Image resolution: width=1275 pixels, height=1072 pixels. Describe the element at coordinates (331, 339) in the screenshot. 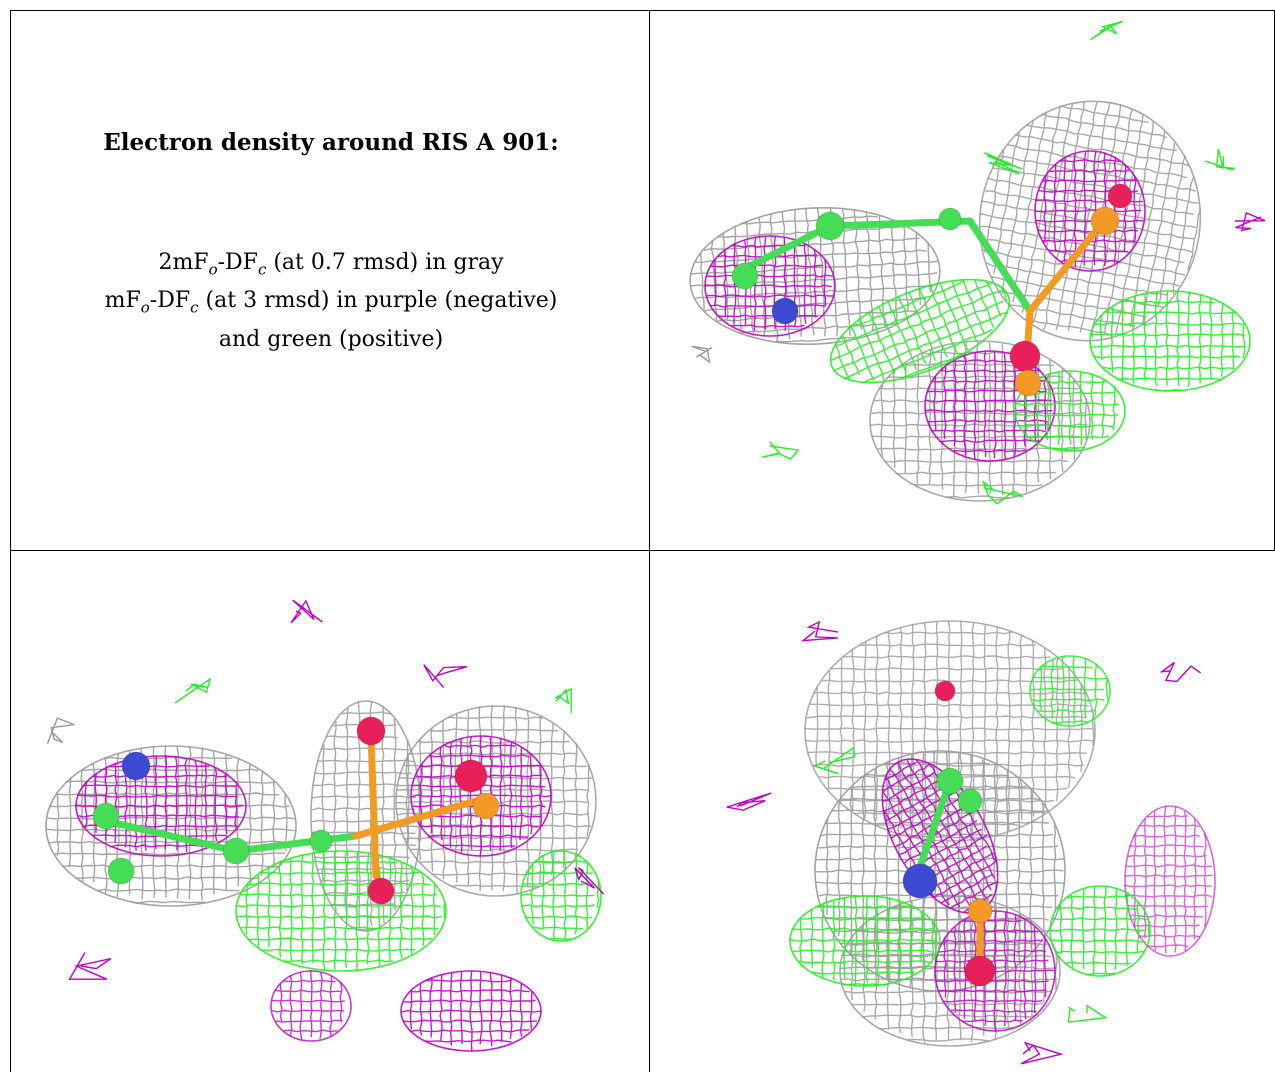

I see `legend-line-positive: and green (positive)` at that location.